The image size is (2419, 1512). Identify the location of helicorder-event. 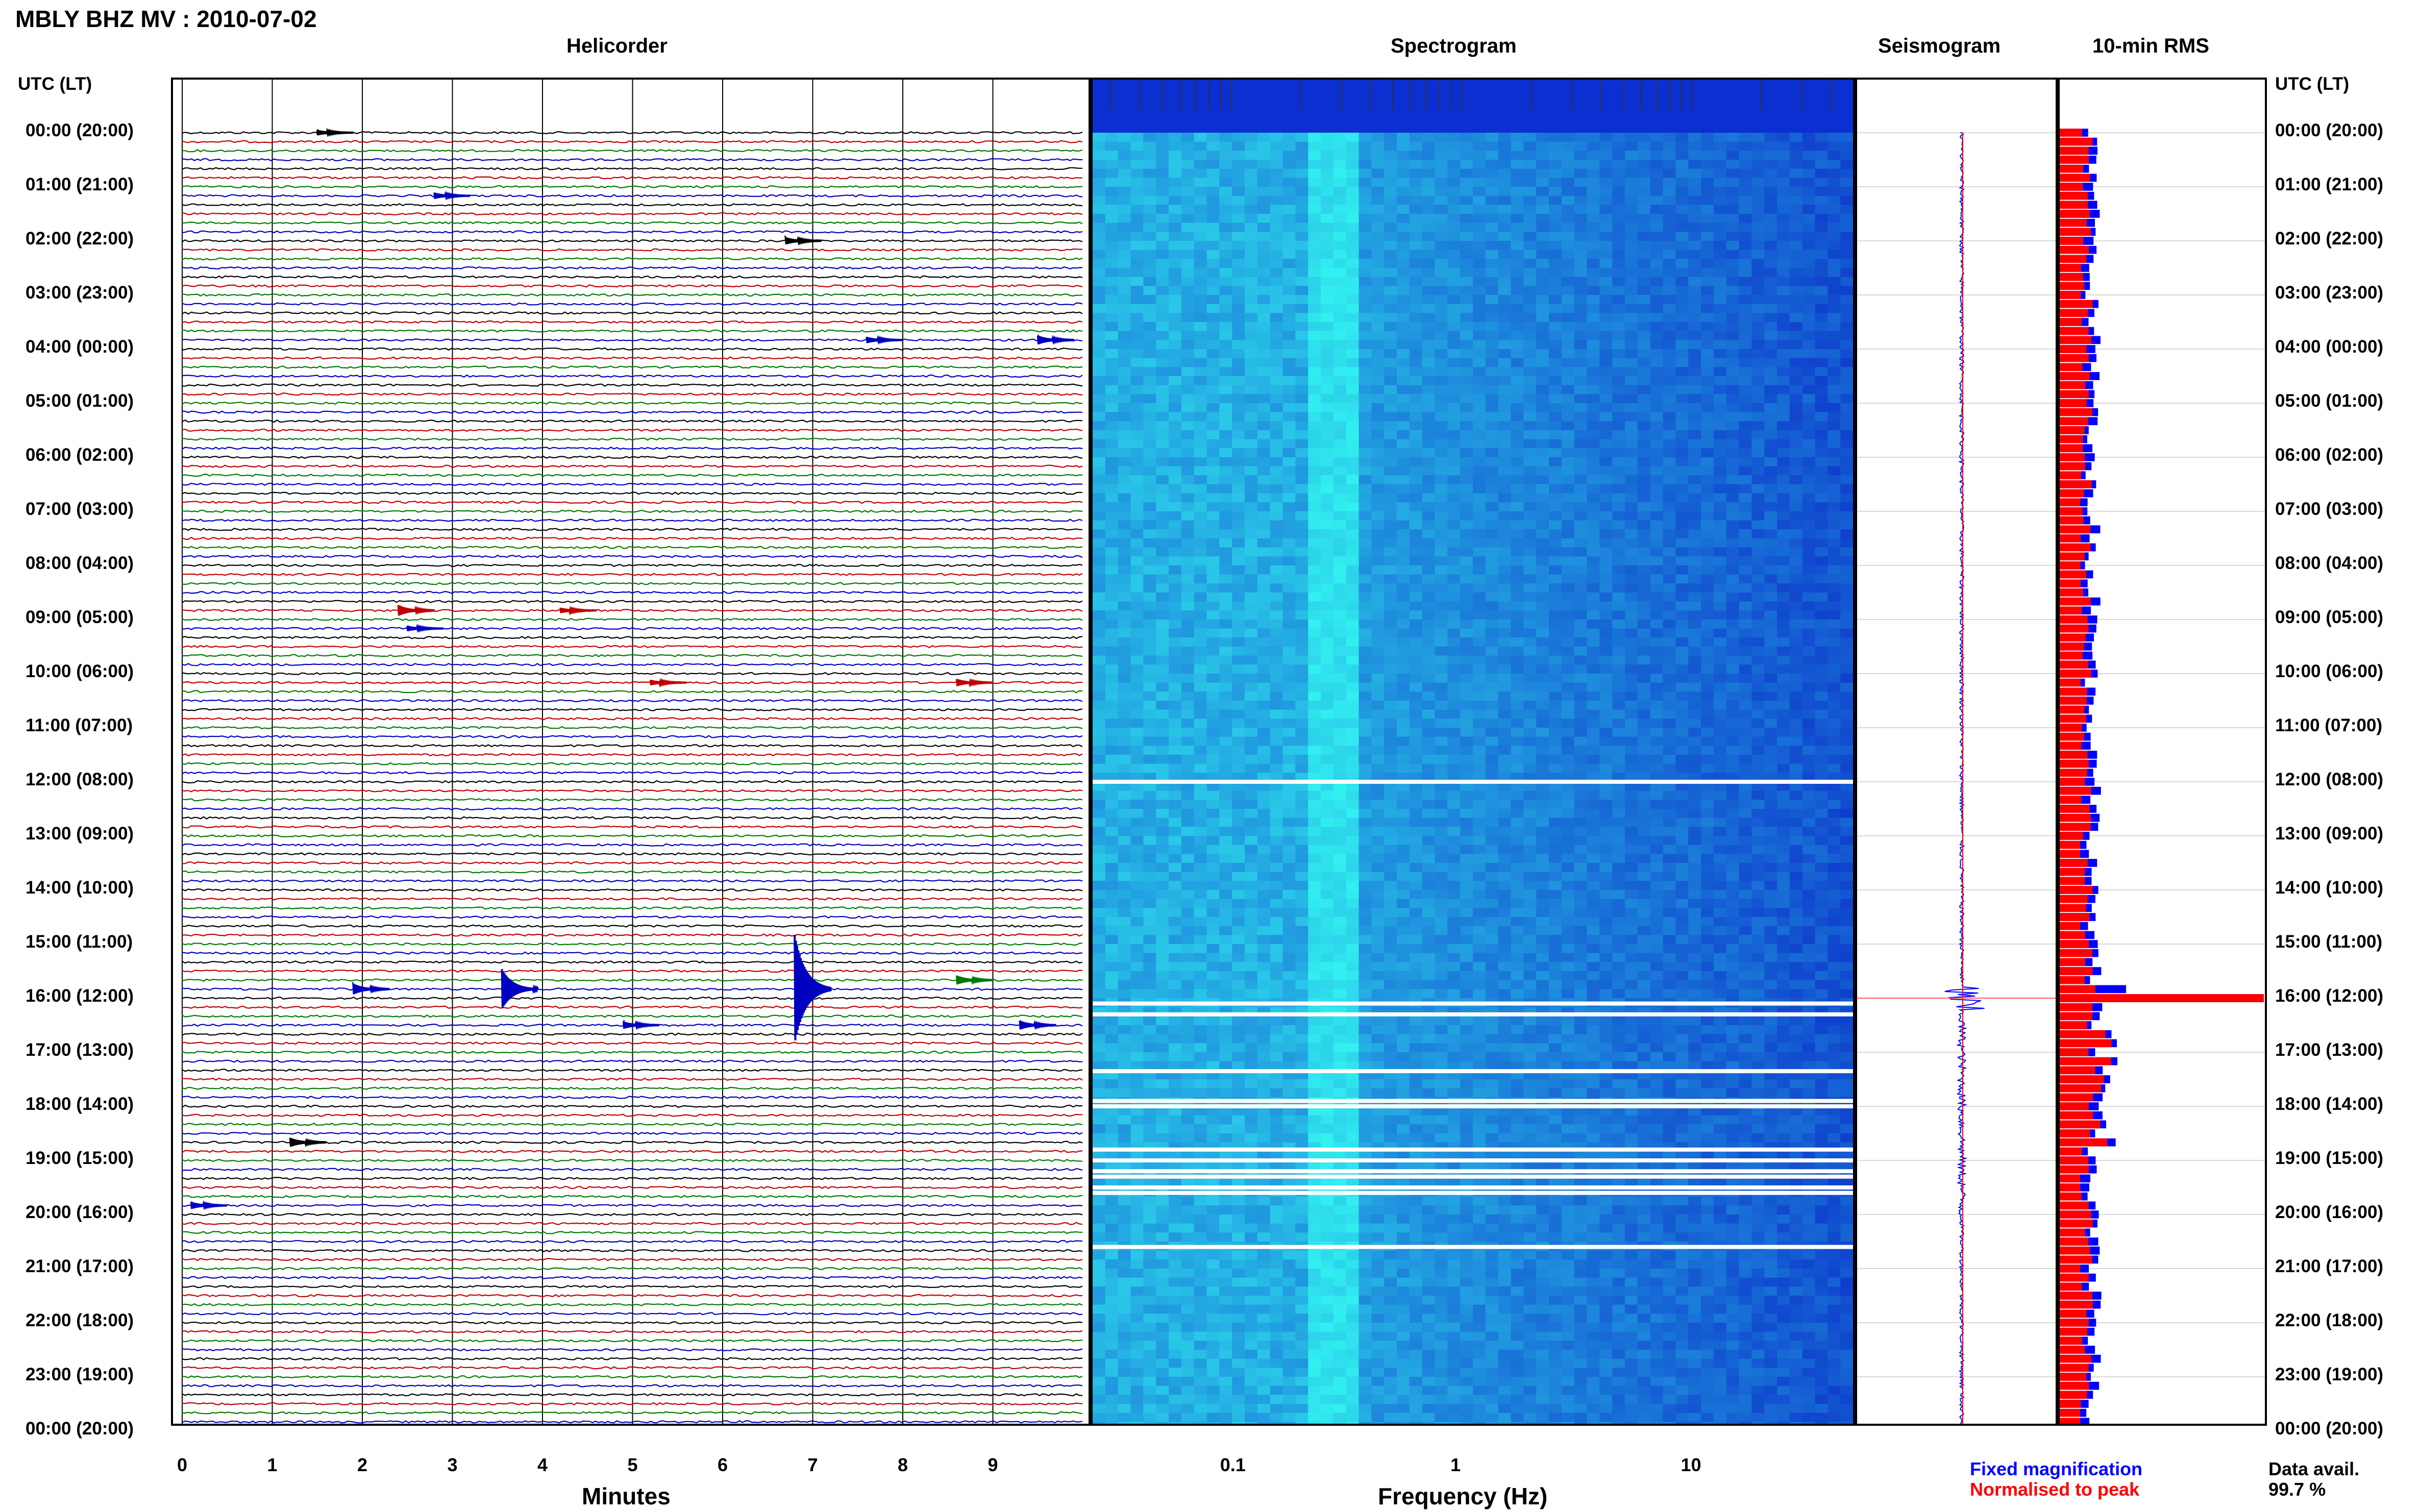
(974, 683).